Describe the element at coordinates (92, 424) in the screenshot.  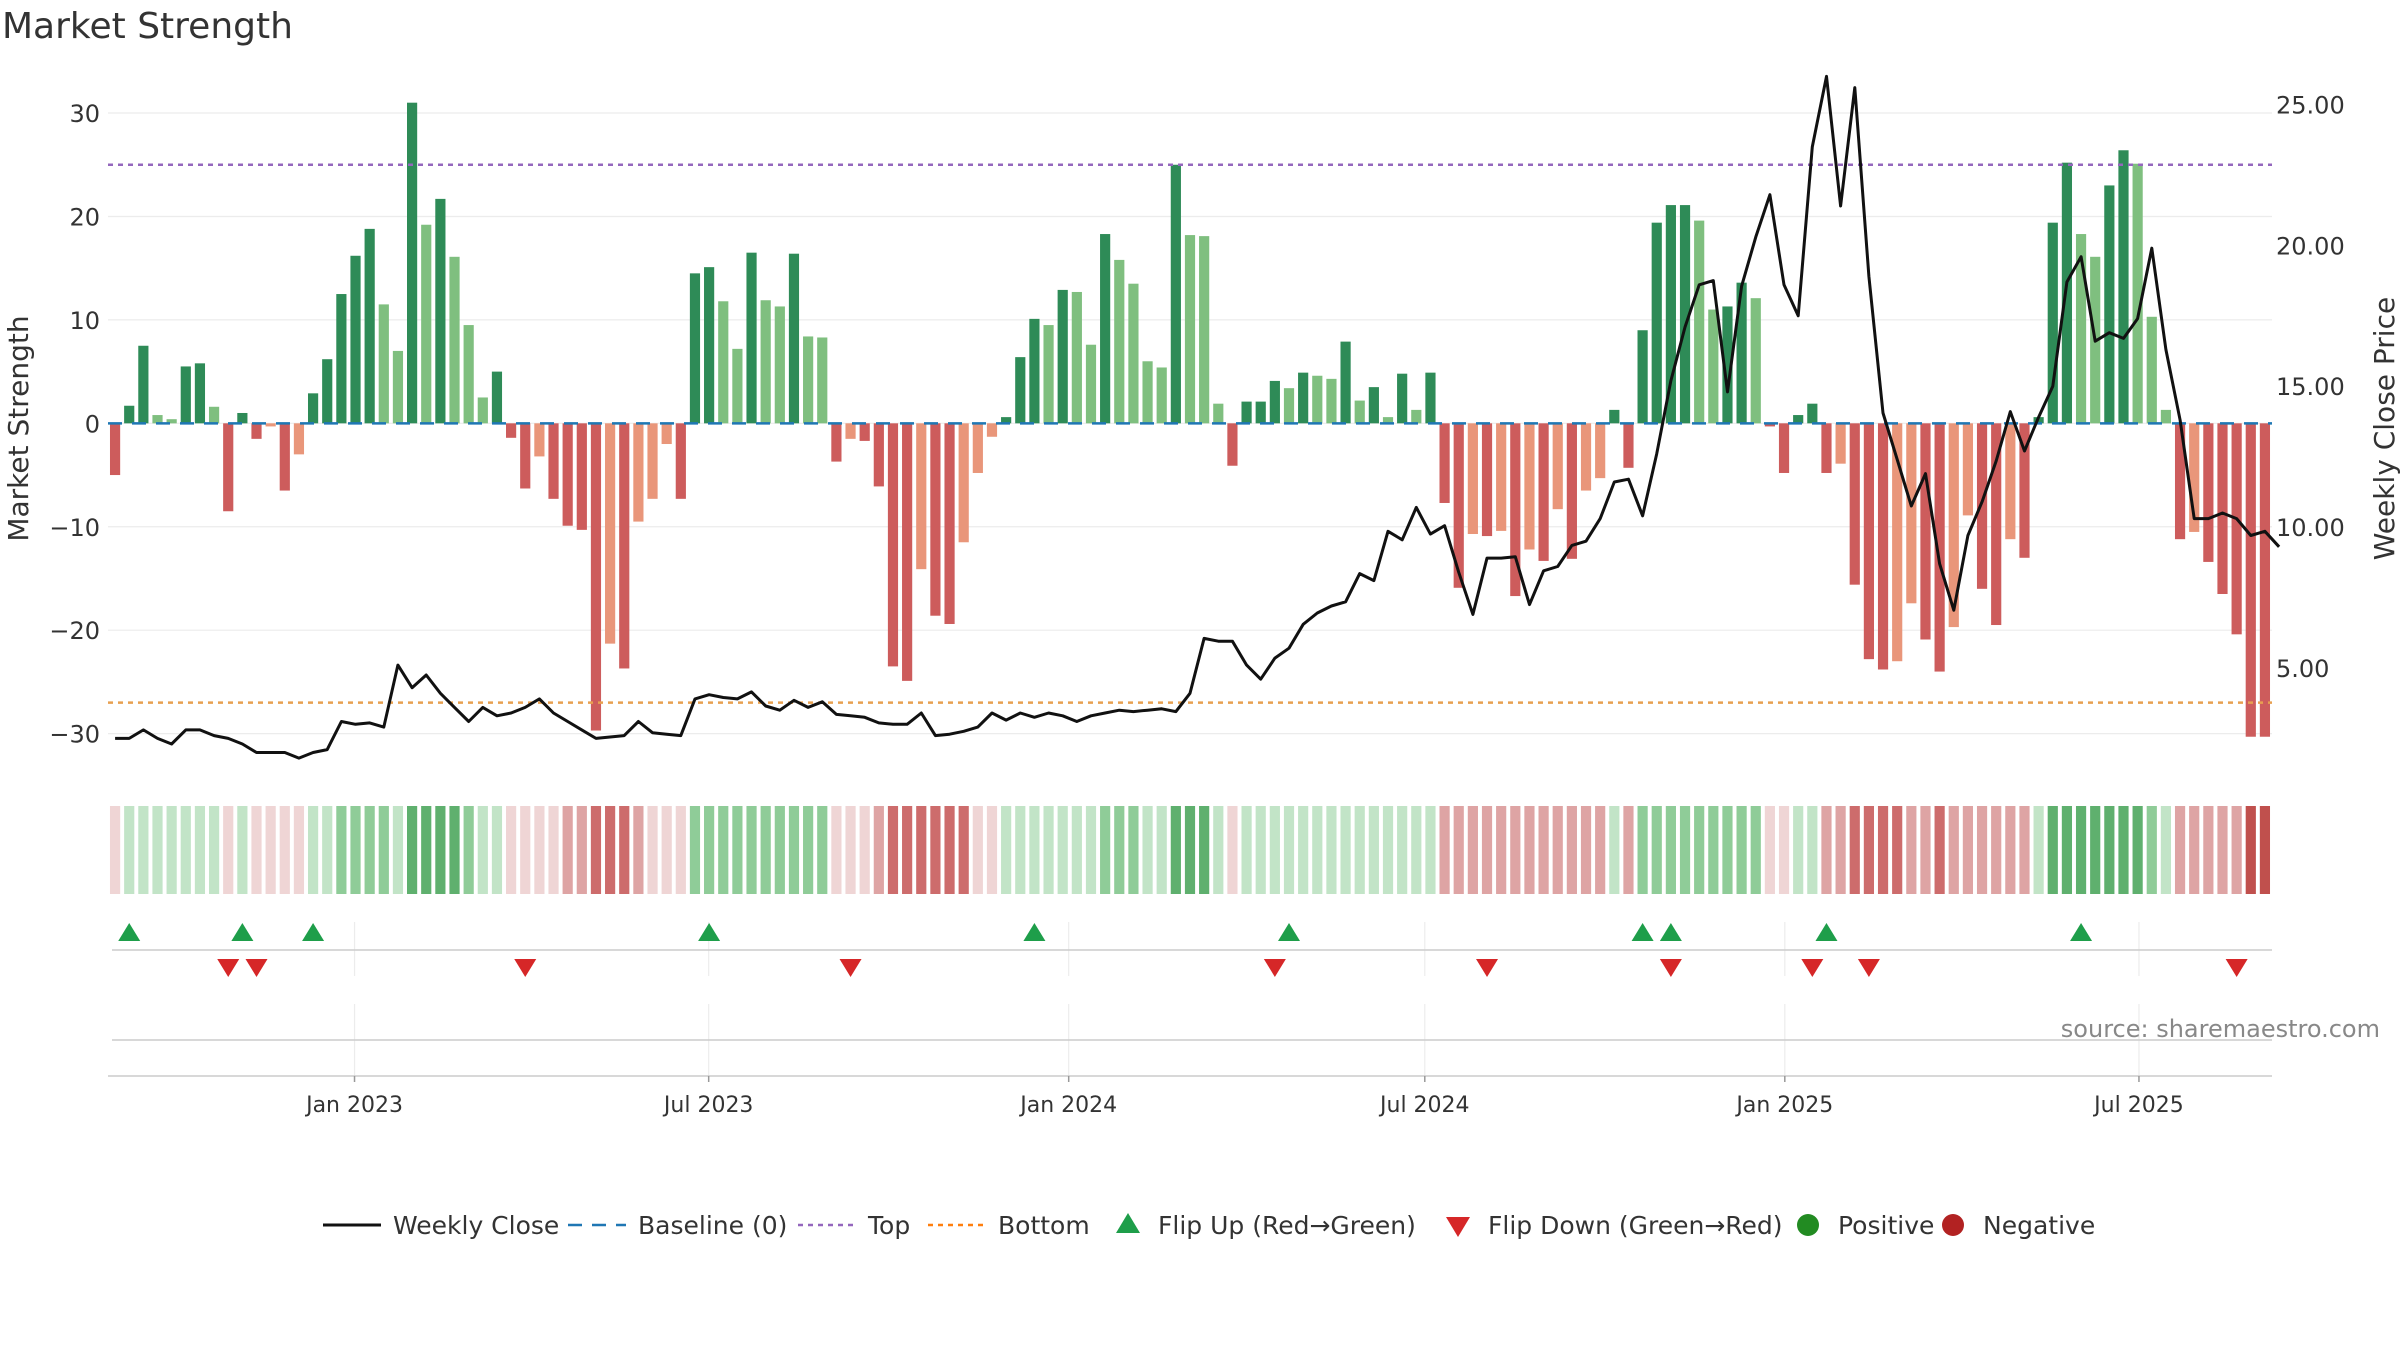
I see `y-tick-label: 0` at that location.